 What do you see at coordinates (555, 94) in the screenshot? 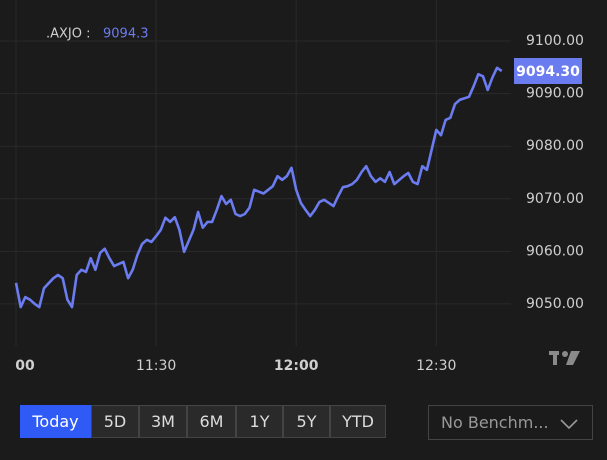
I see `y-tick-label: 9090.00` at bounding box center [555, 94].